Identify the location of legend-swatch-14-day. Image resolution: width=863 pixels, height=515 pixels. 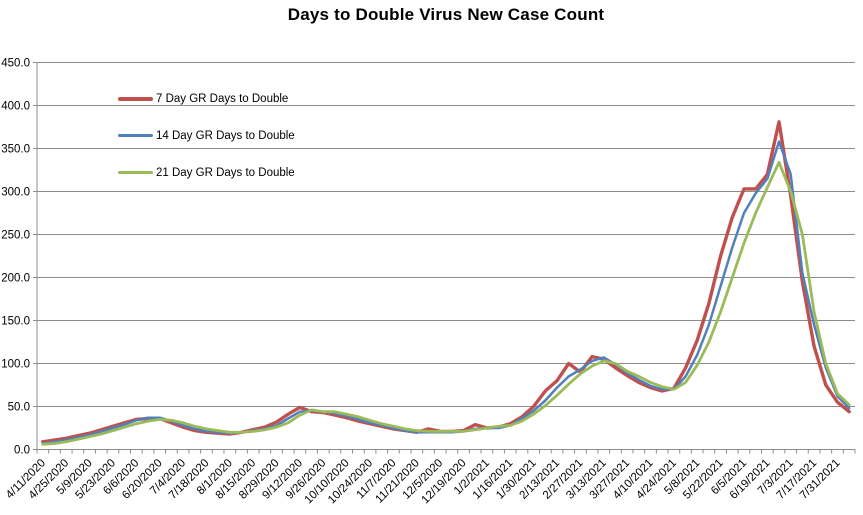
(135, 135).